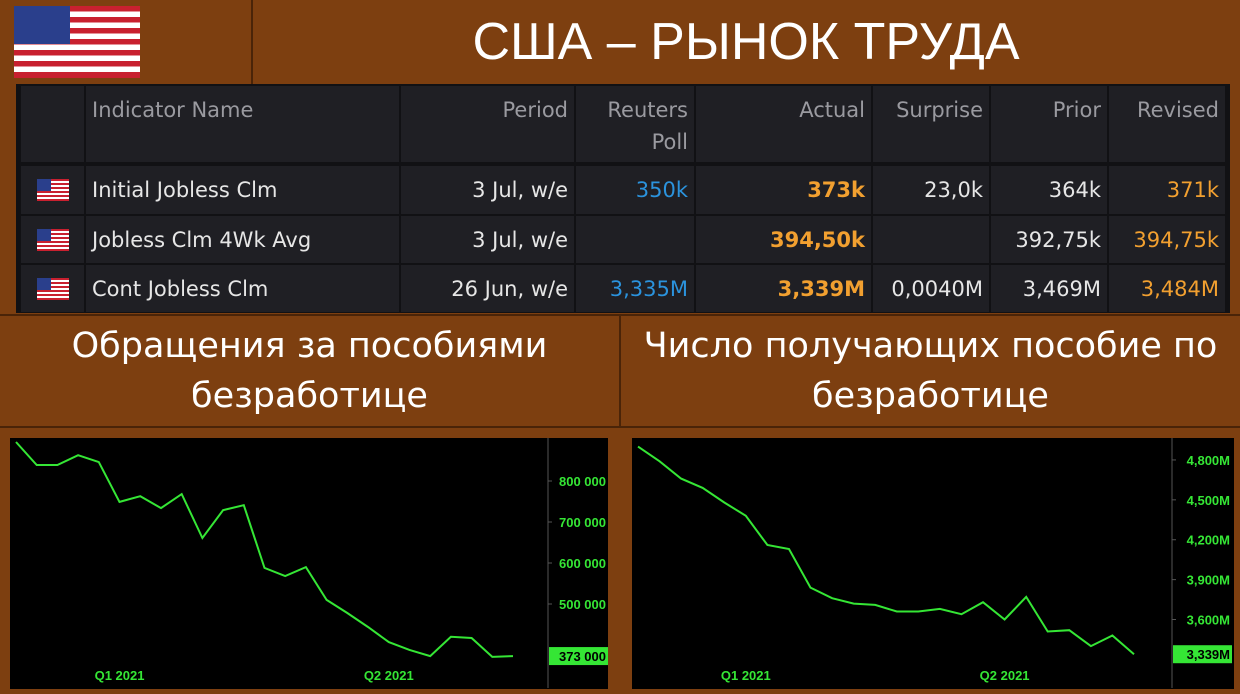 This screenshot has height=694, width=1240. Describe the element at coordinates (1167, 239) in the screenshot. I see `table-cell: 394,75k` at that location.